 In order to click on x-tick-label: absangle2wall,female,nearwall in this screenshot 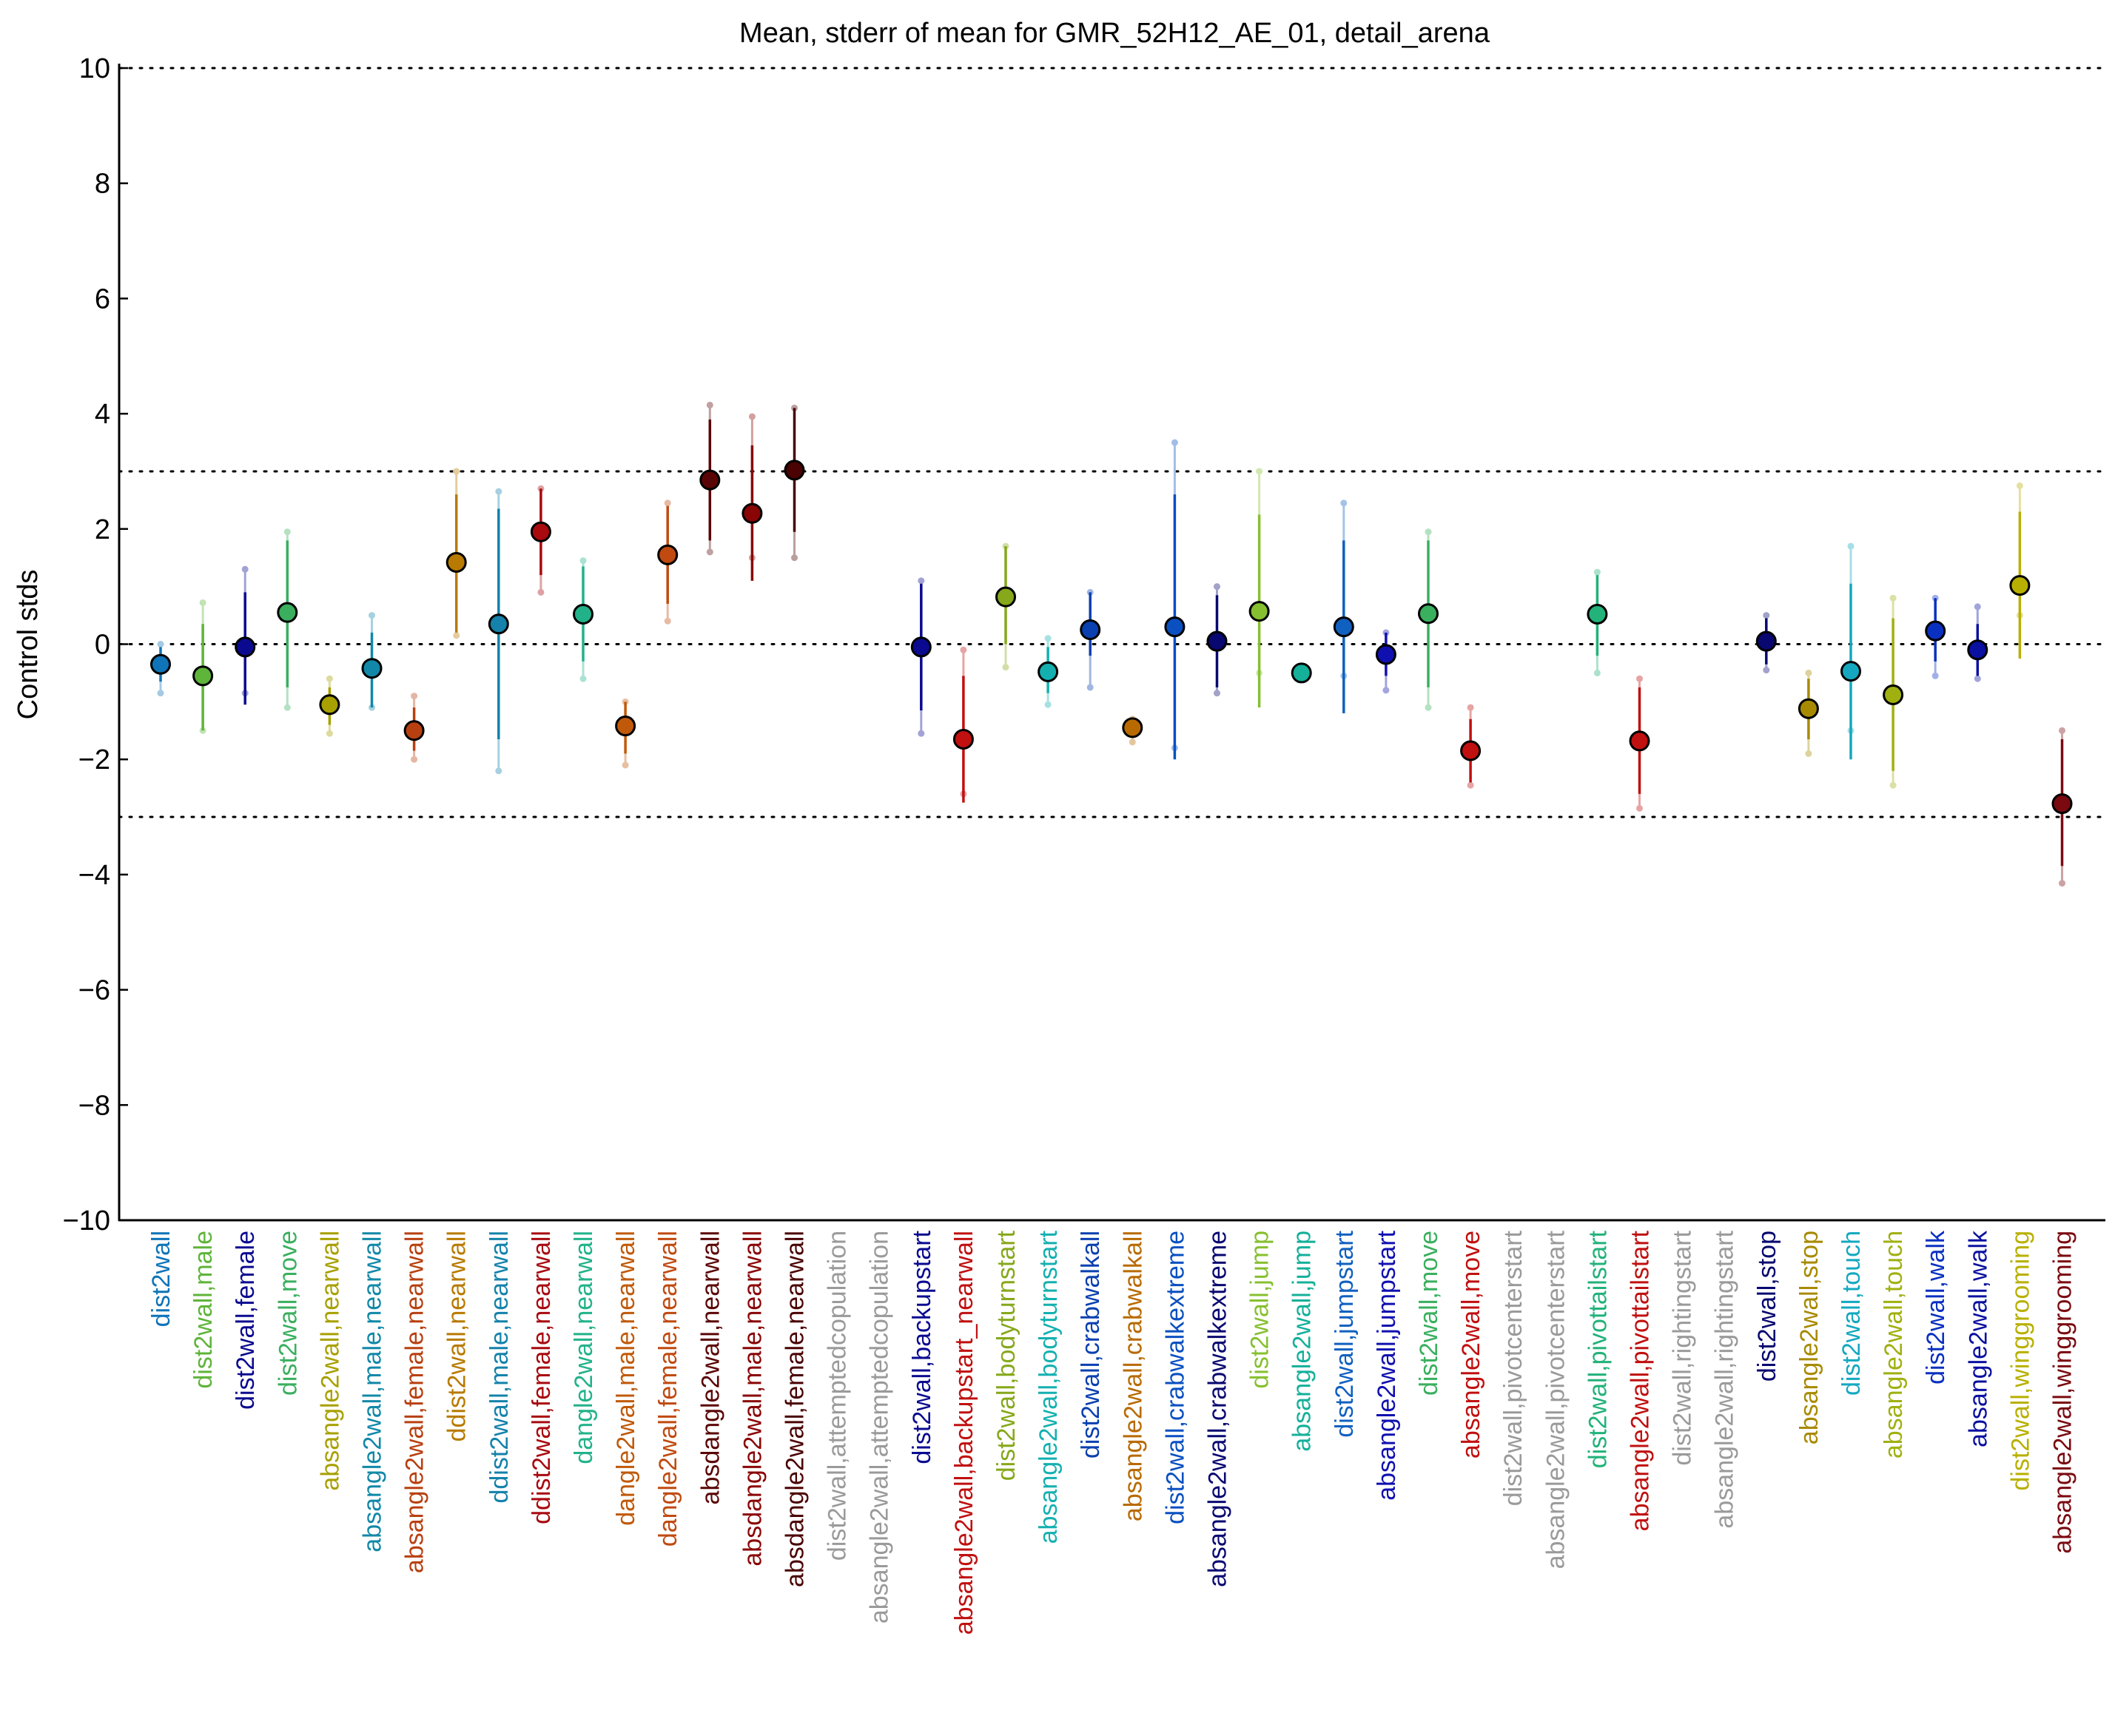, I will do `click(415, 1402)`.